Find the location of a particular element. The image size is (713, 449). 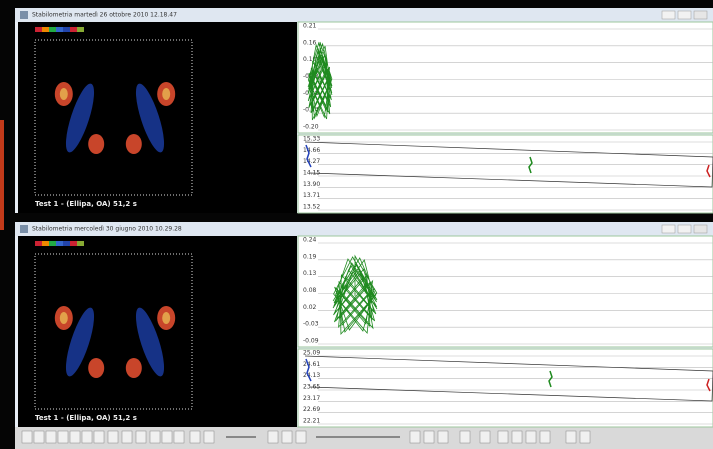

map-area is located at coordinates (113, 331).